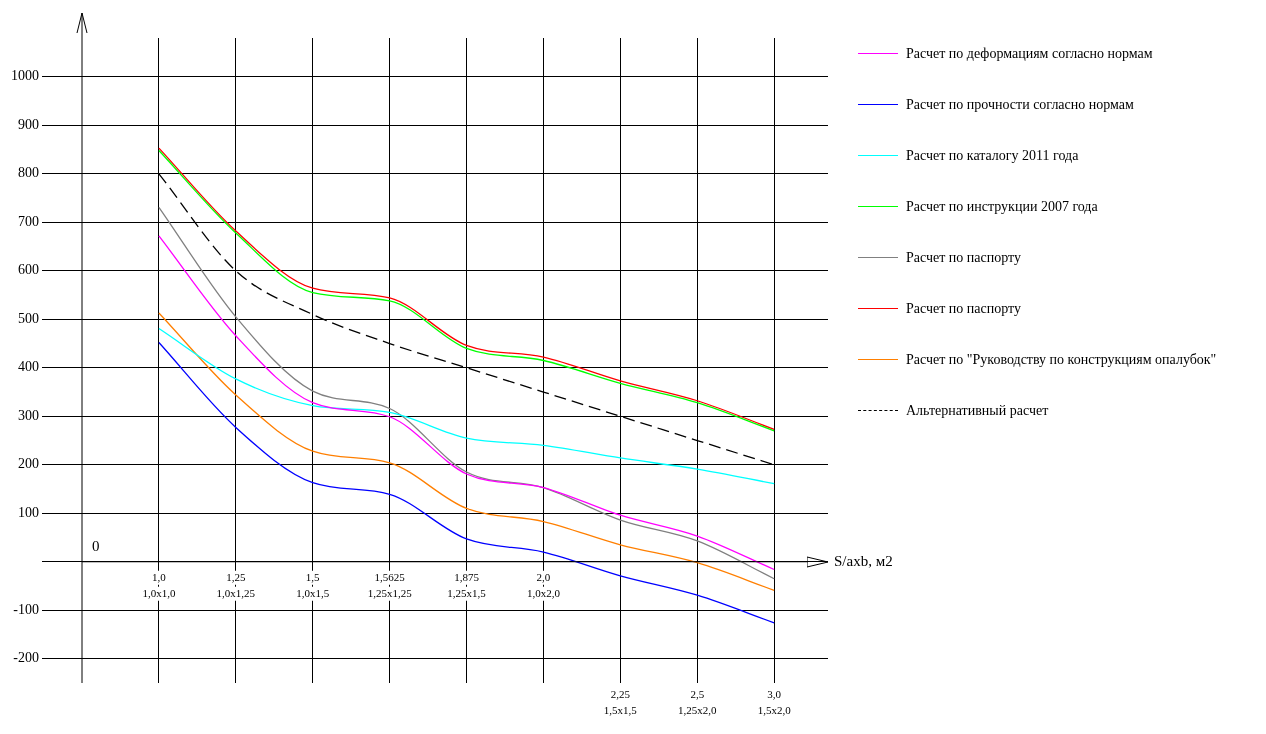 Image resolution: width=1266 pixels, height=734 pixels. What do you see at coordinates (25, 76) in the screenshot?
I see `y-tick-label: 1000` at bounding box center [25, 76].